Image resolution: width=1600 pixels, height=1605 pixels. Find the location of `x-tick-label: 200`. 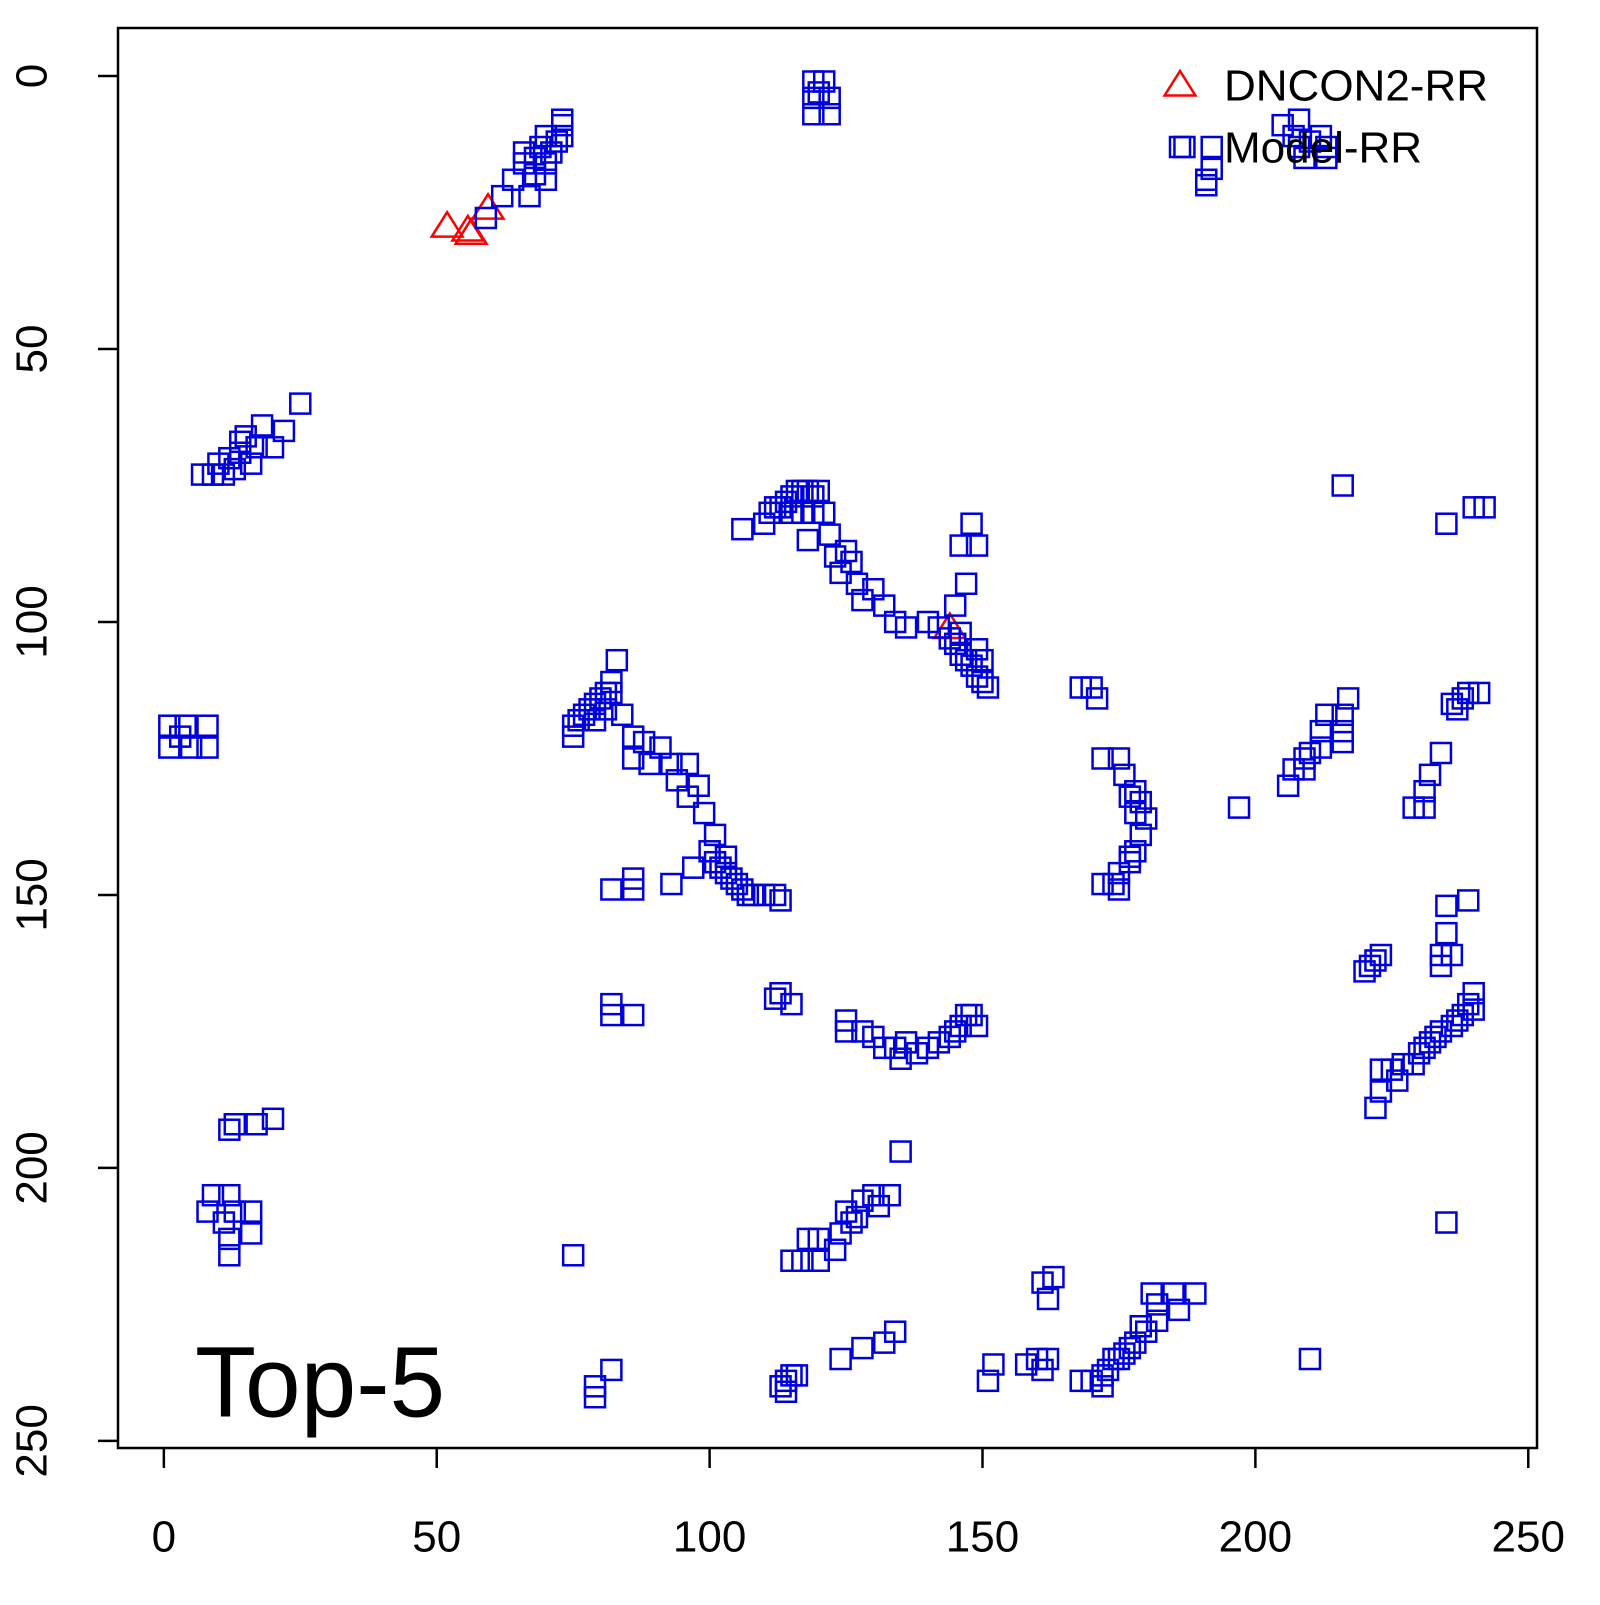

x-tick-label: 200 is located at coordinates (1255, 1537).